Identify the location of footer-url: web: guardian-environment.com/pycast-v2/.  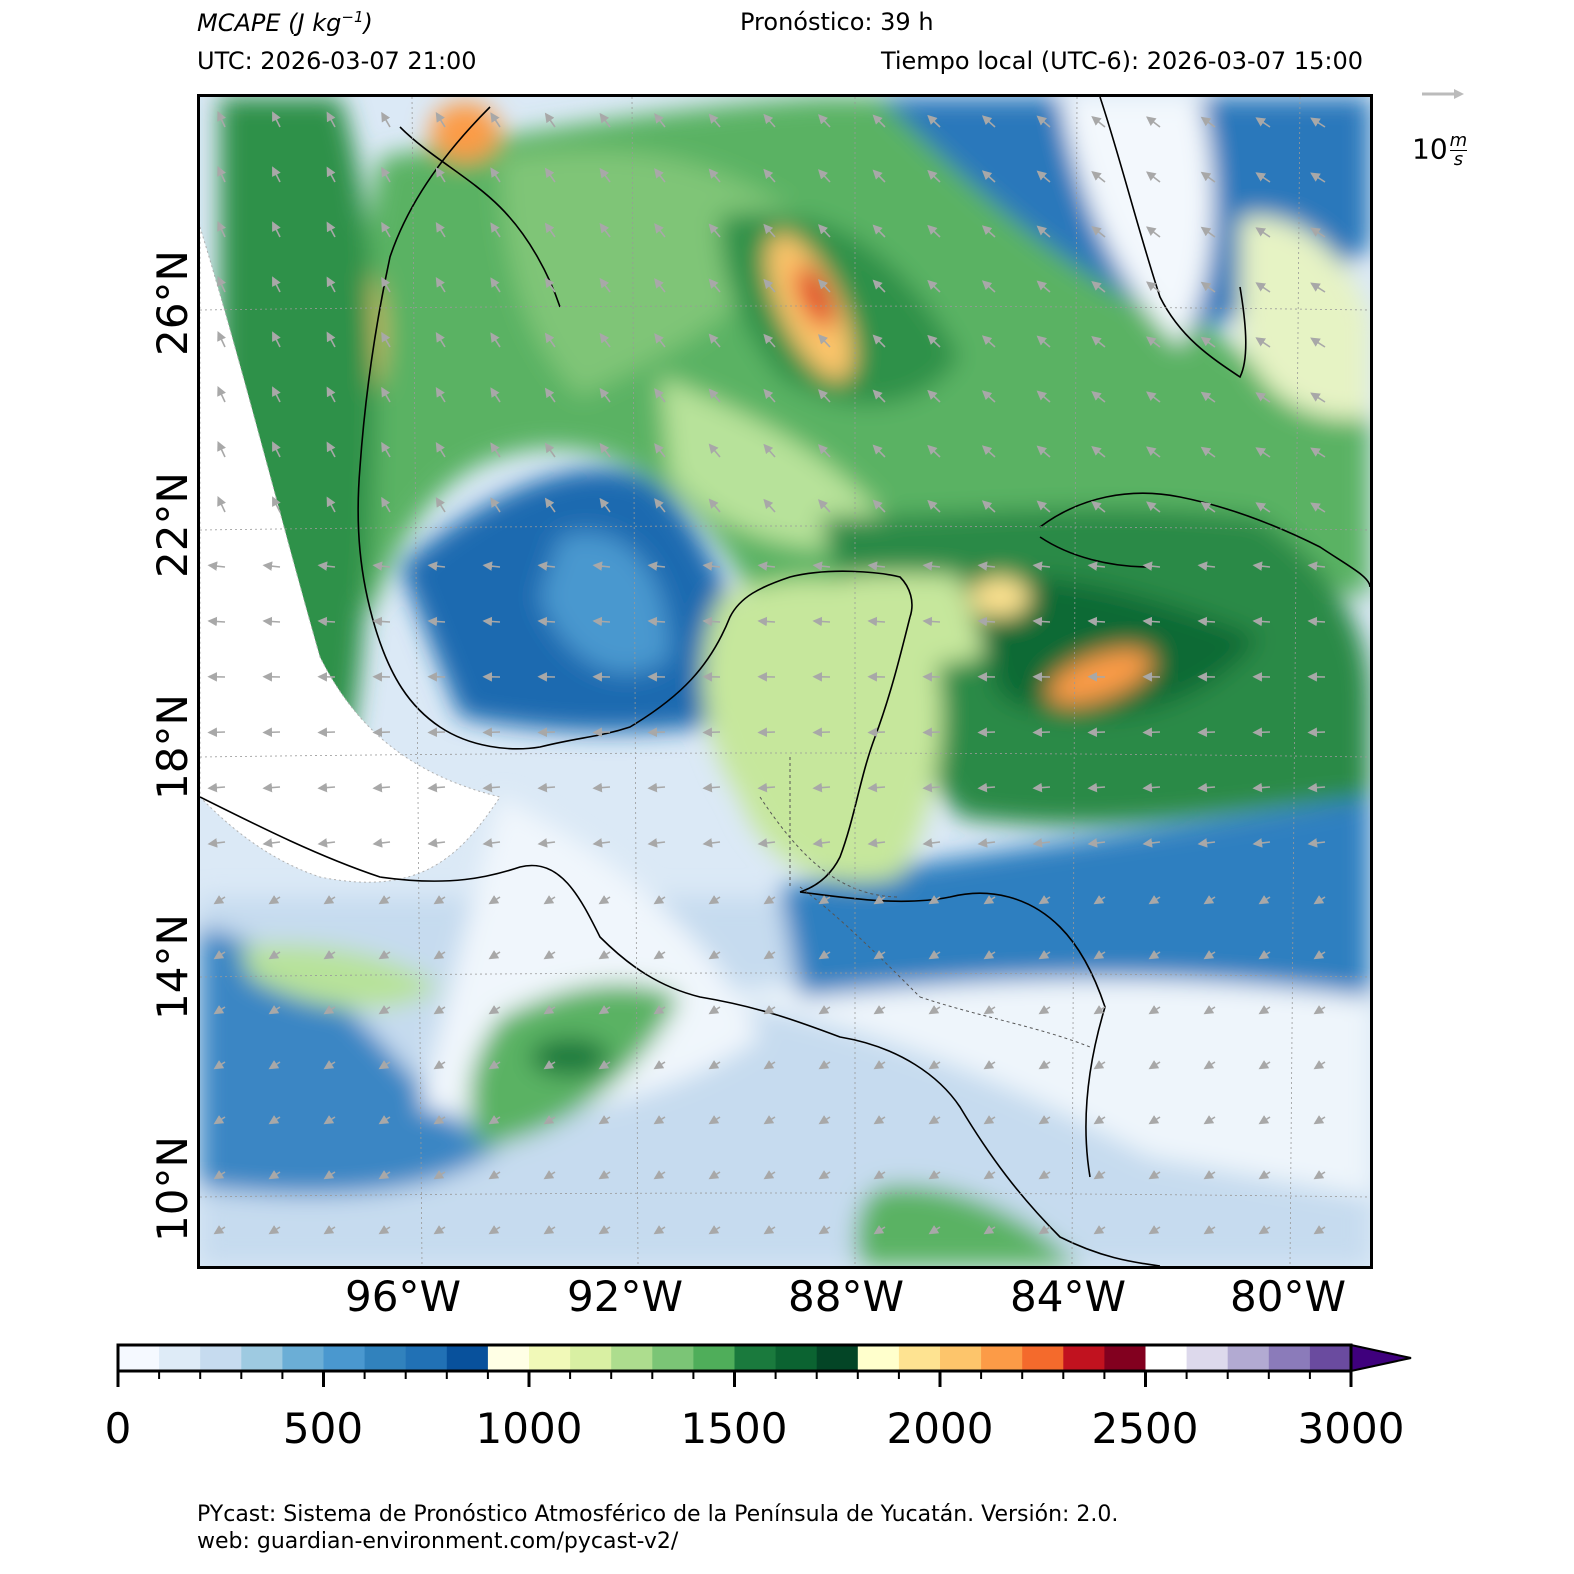
(438, 1541).